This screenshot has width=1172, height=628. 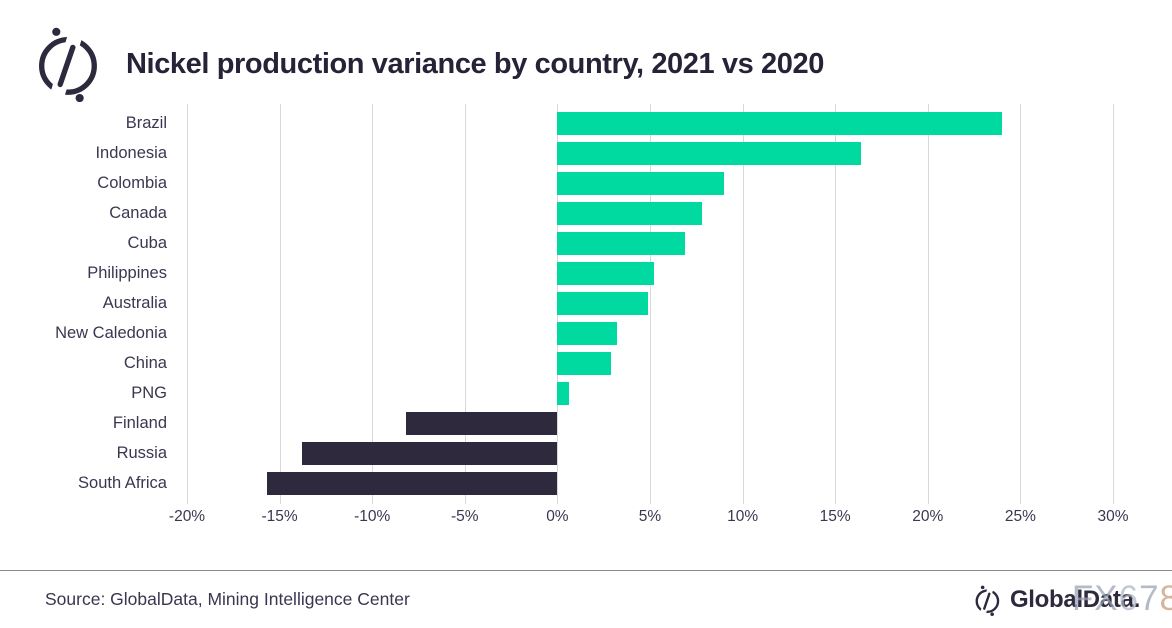 I want to click on category-label: South Africa, so click(x=122, y=483).